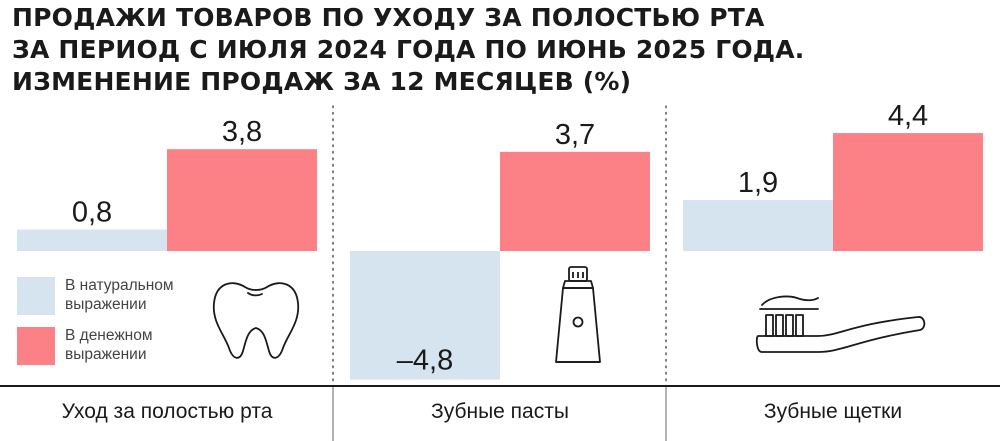  Describe the element at coordinates (908, 192) in the screenshot. I see `bar-toothbrushes-monetary` at that location.